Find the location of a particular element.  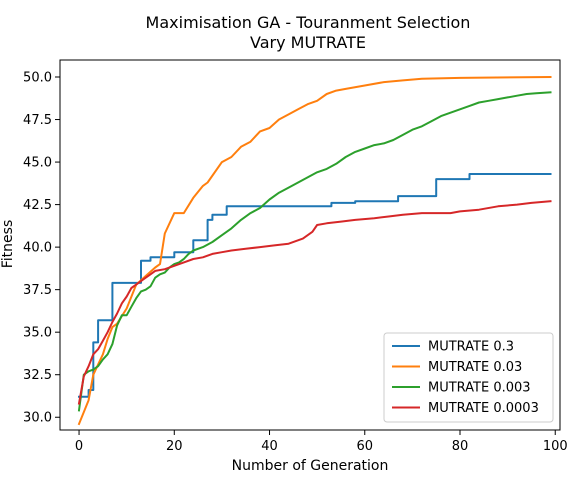

y-tick-label: 50.0 is located at coordinates (37, 78).